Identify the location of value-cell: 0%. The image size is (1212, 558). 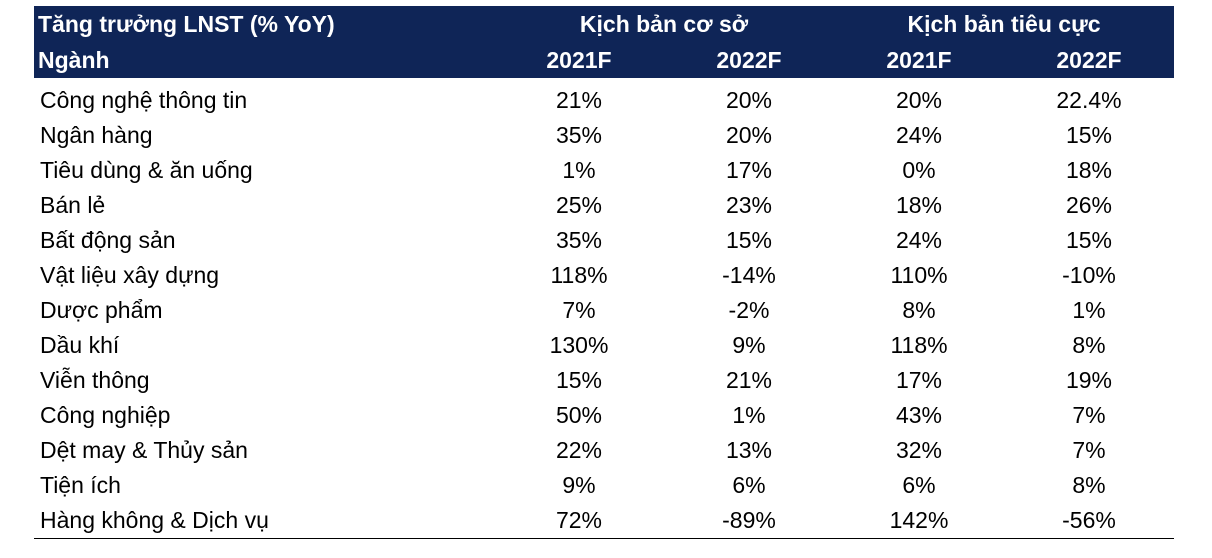
(919, 170).